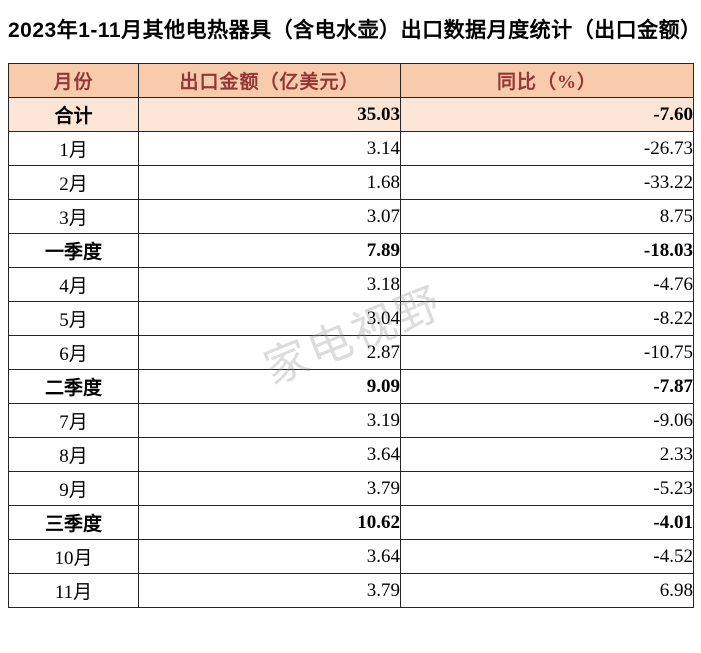 Image resolution: width=701 pixels, height=653 pixels. Describe the element at coordinates (73, 352) in the screenshot. I see `row-label-cell: 6月` at that location.